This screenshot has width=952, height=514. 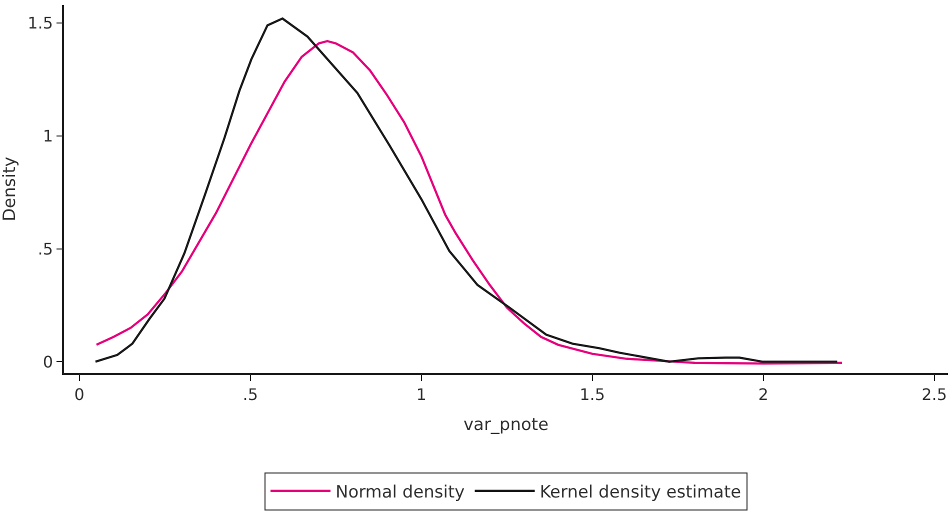 What do you see at coordinates (763, 394) in the screenshot?
I see `x-tick-label: 2` at bounding box center [763, 394].